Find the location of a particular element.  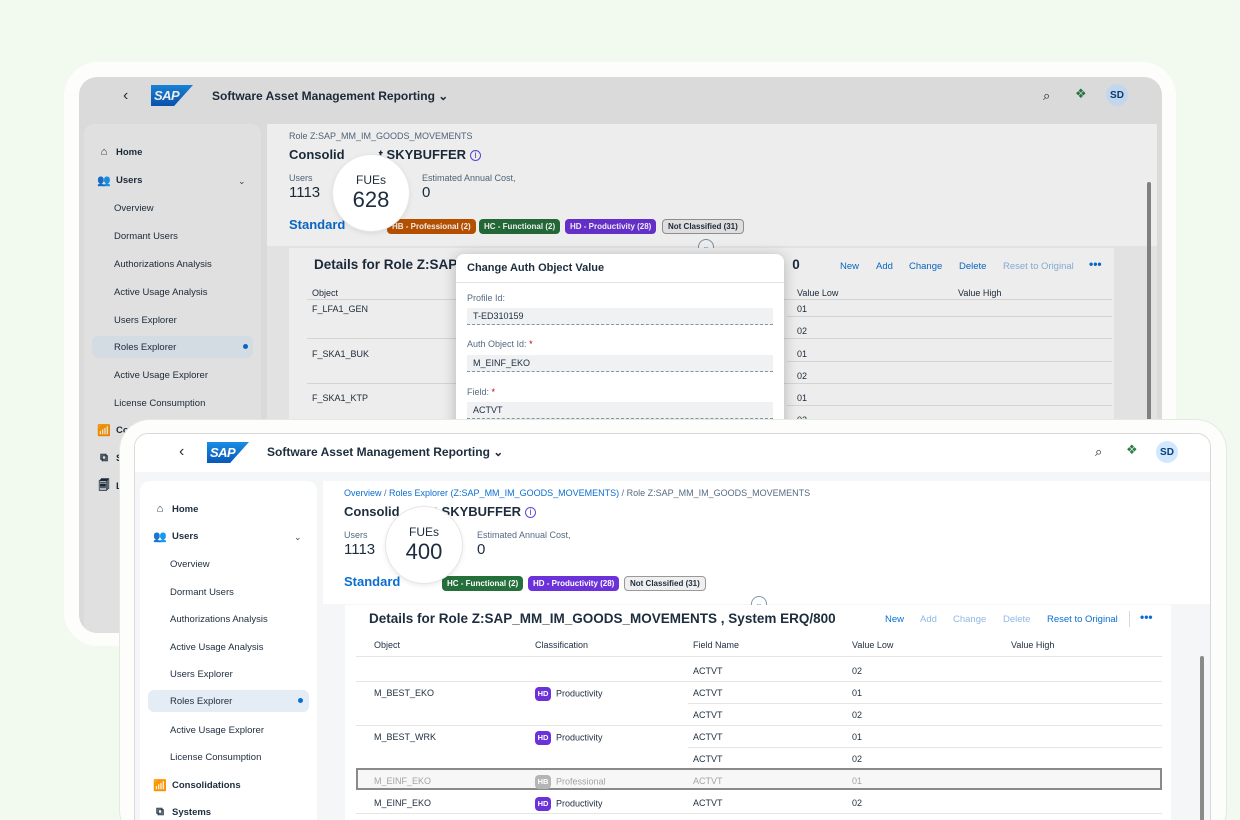

nav-consolidations: 📶 Consolidations is located at coordinates (197, 785).